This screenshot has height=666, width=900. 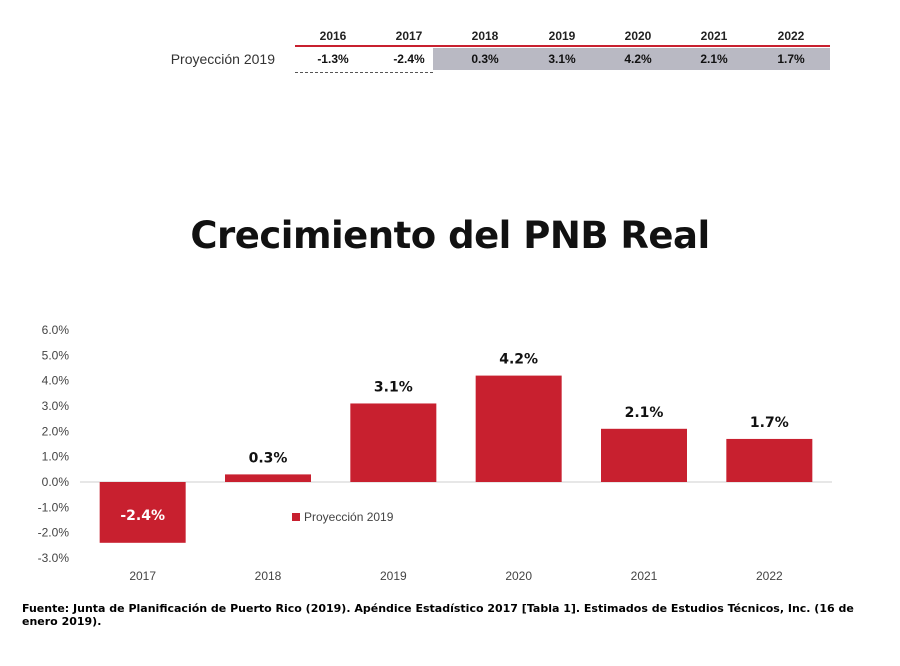 What do you see at coordinates (296, 517) in the screenshot?
I see `legend-swatch` at bounding box center [296, 517].